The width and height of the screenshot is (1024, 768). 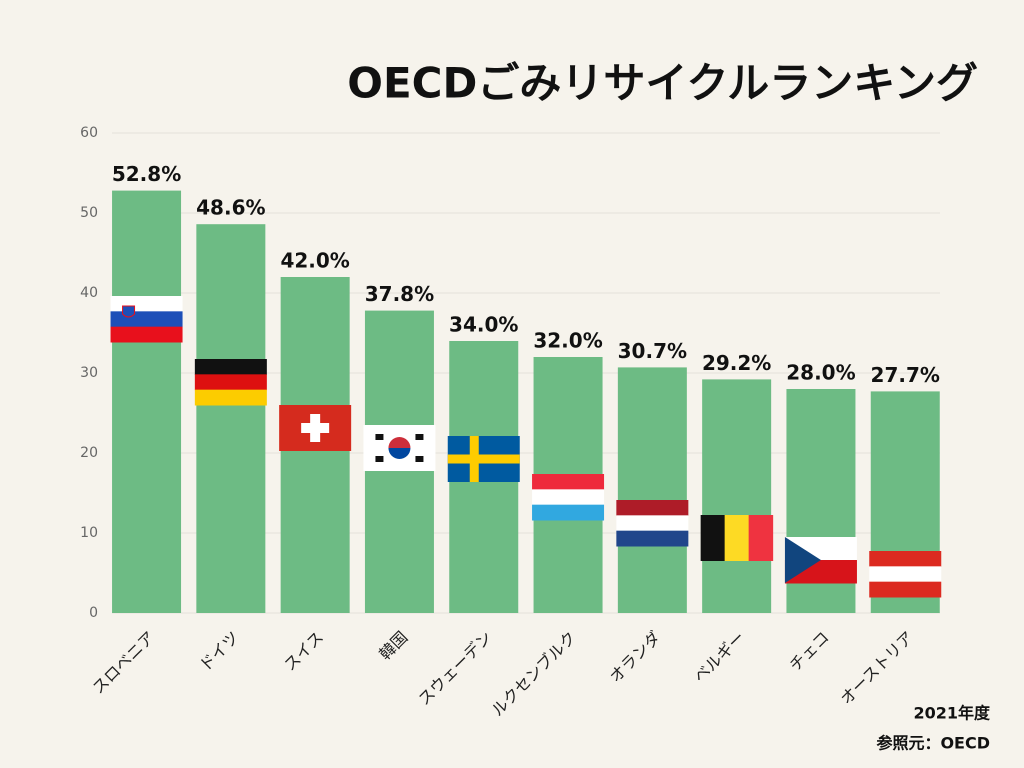 What do you see at coordinates (877, 668) in the screenshot?
I see `x-tick-label: オーストリア` at bounding box center [877, 668].